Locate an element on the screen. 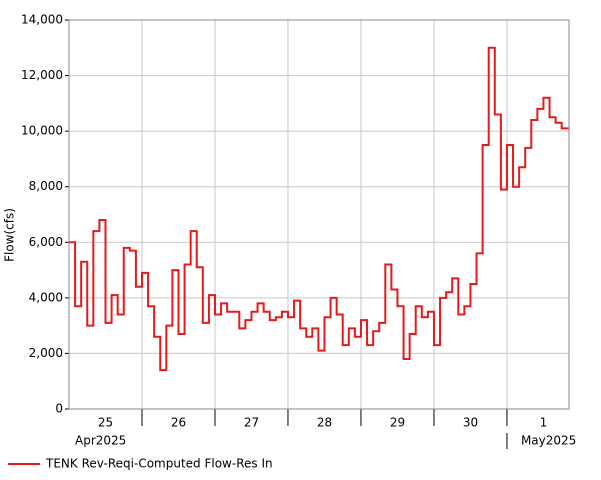 This screenshot has height=480, width=601. x-tick-label: 25 is located at coordinates (105, 423).